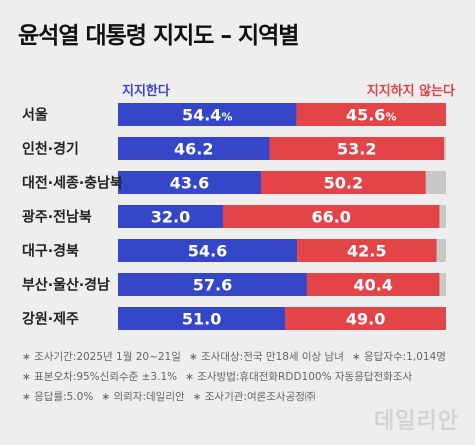 The height and width of the screenshot is (445, 475). I want to click on value-label-support: 43.6, so click(189, 183).